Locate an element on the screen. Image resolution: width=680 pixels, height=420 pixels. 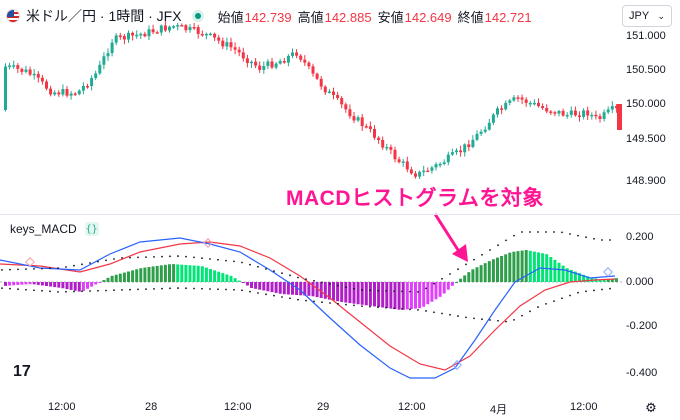
indicator-legend: keys_MACD {} is located at coordinates (54, 229).